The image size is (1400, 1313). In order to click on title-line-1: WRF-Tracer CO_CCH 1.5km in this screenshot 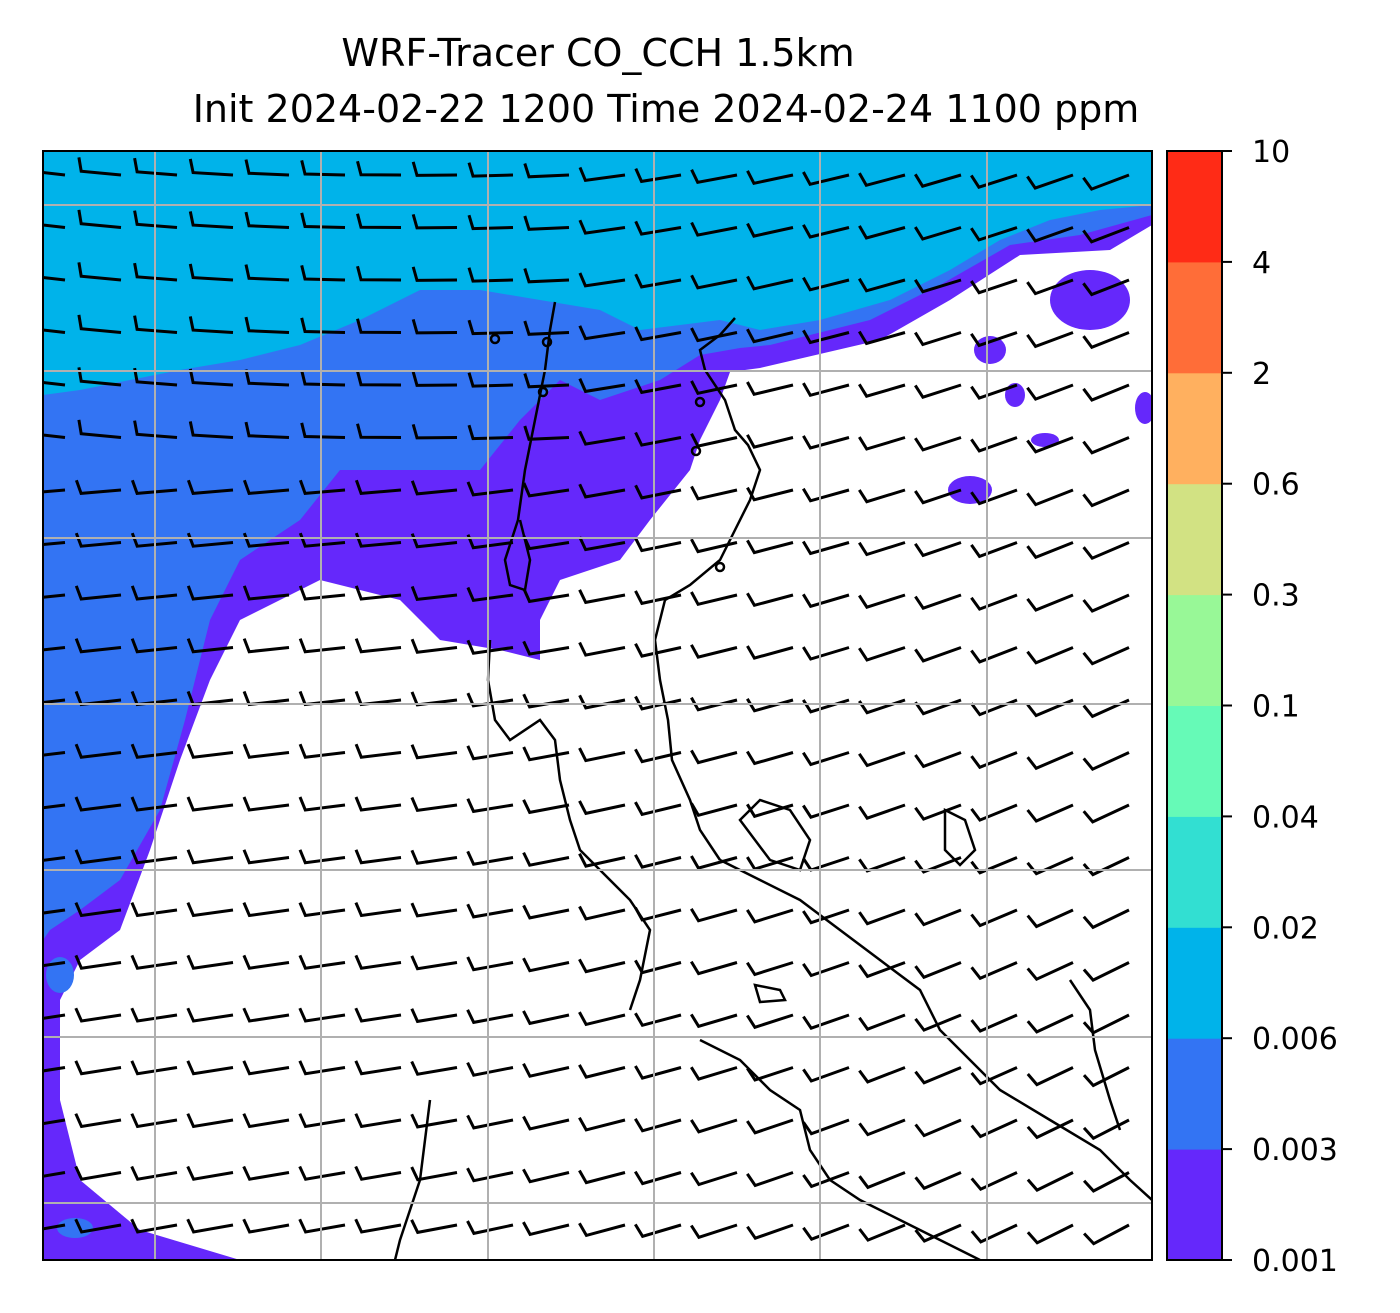, I will do `click(597, 53)`.